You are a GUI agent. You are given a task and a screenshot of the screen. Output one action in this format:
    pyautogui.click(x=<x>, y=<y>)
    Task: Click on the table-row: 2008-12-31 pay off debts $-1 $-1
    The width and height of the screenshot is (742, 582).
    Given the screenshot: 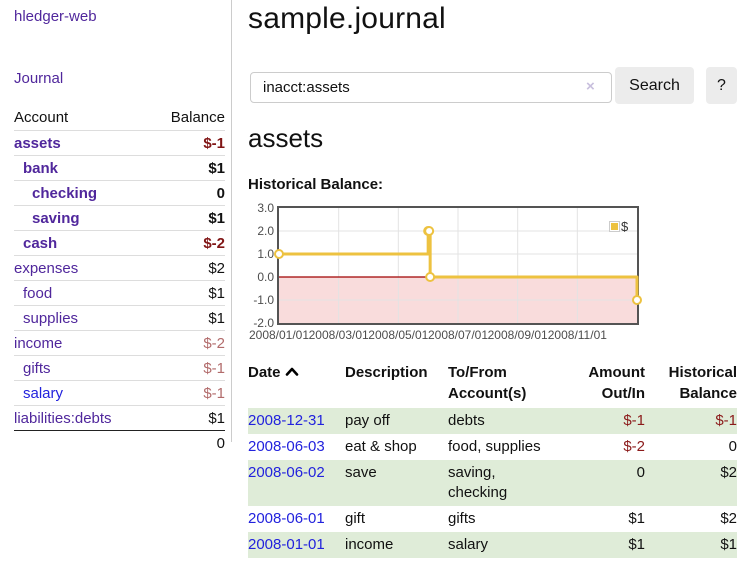 What is the action you would take?
    pyautogui.click(x=492, y=421)
    